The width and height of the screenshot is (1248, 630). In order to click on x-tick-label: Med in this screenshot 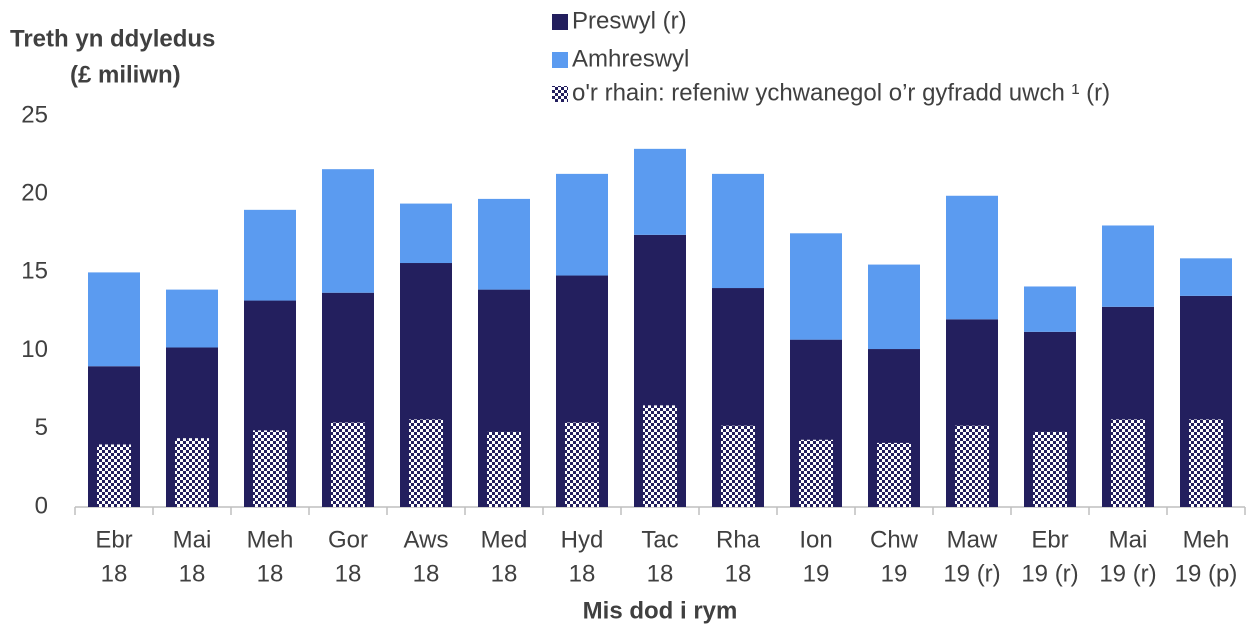, I will do `click(504, 539)`.